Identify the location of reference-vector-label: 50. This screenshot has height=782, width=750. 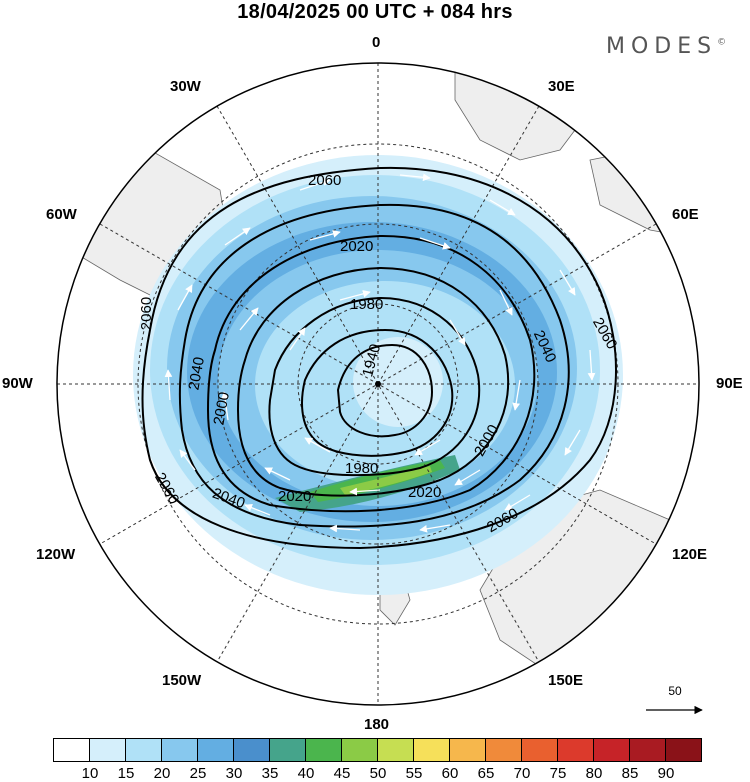
(675, 691).